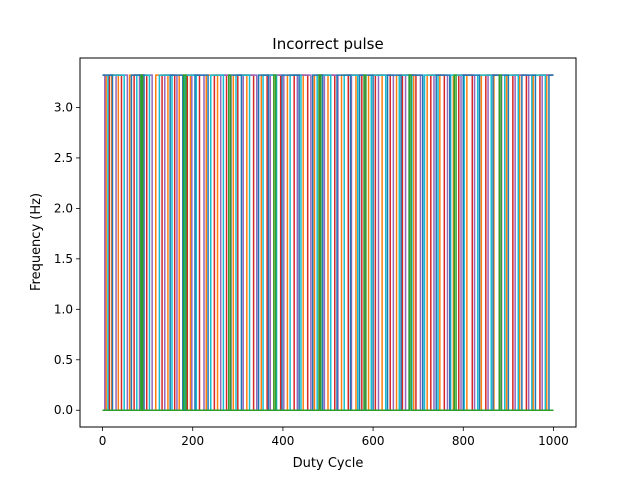 This screenshot has height=480, width=640. What do you see at coordinates (328, 463) in the screenshot?
I see `x-axis-label: Duty Cycle` at bounding box center [328, 463].